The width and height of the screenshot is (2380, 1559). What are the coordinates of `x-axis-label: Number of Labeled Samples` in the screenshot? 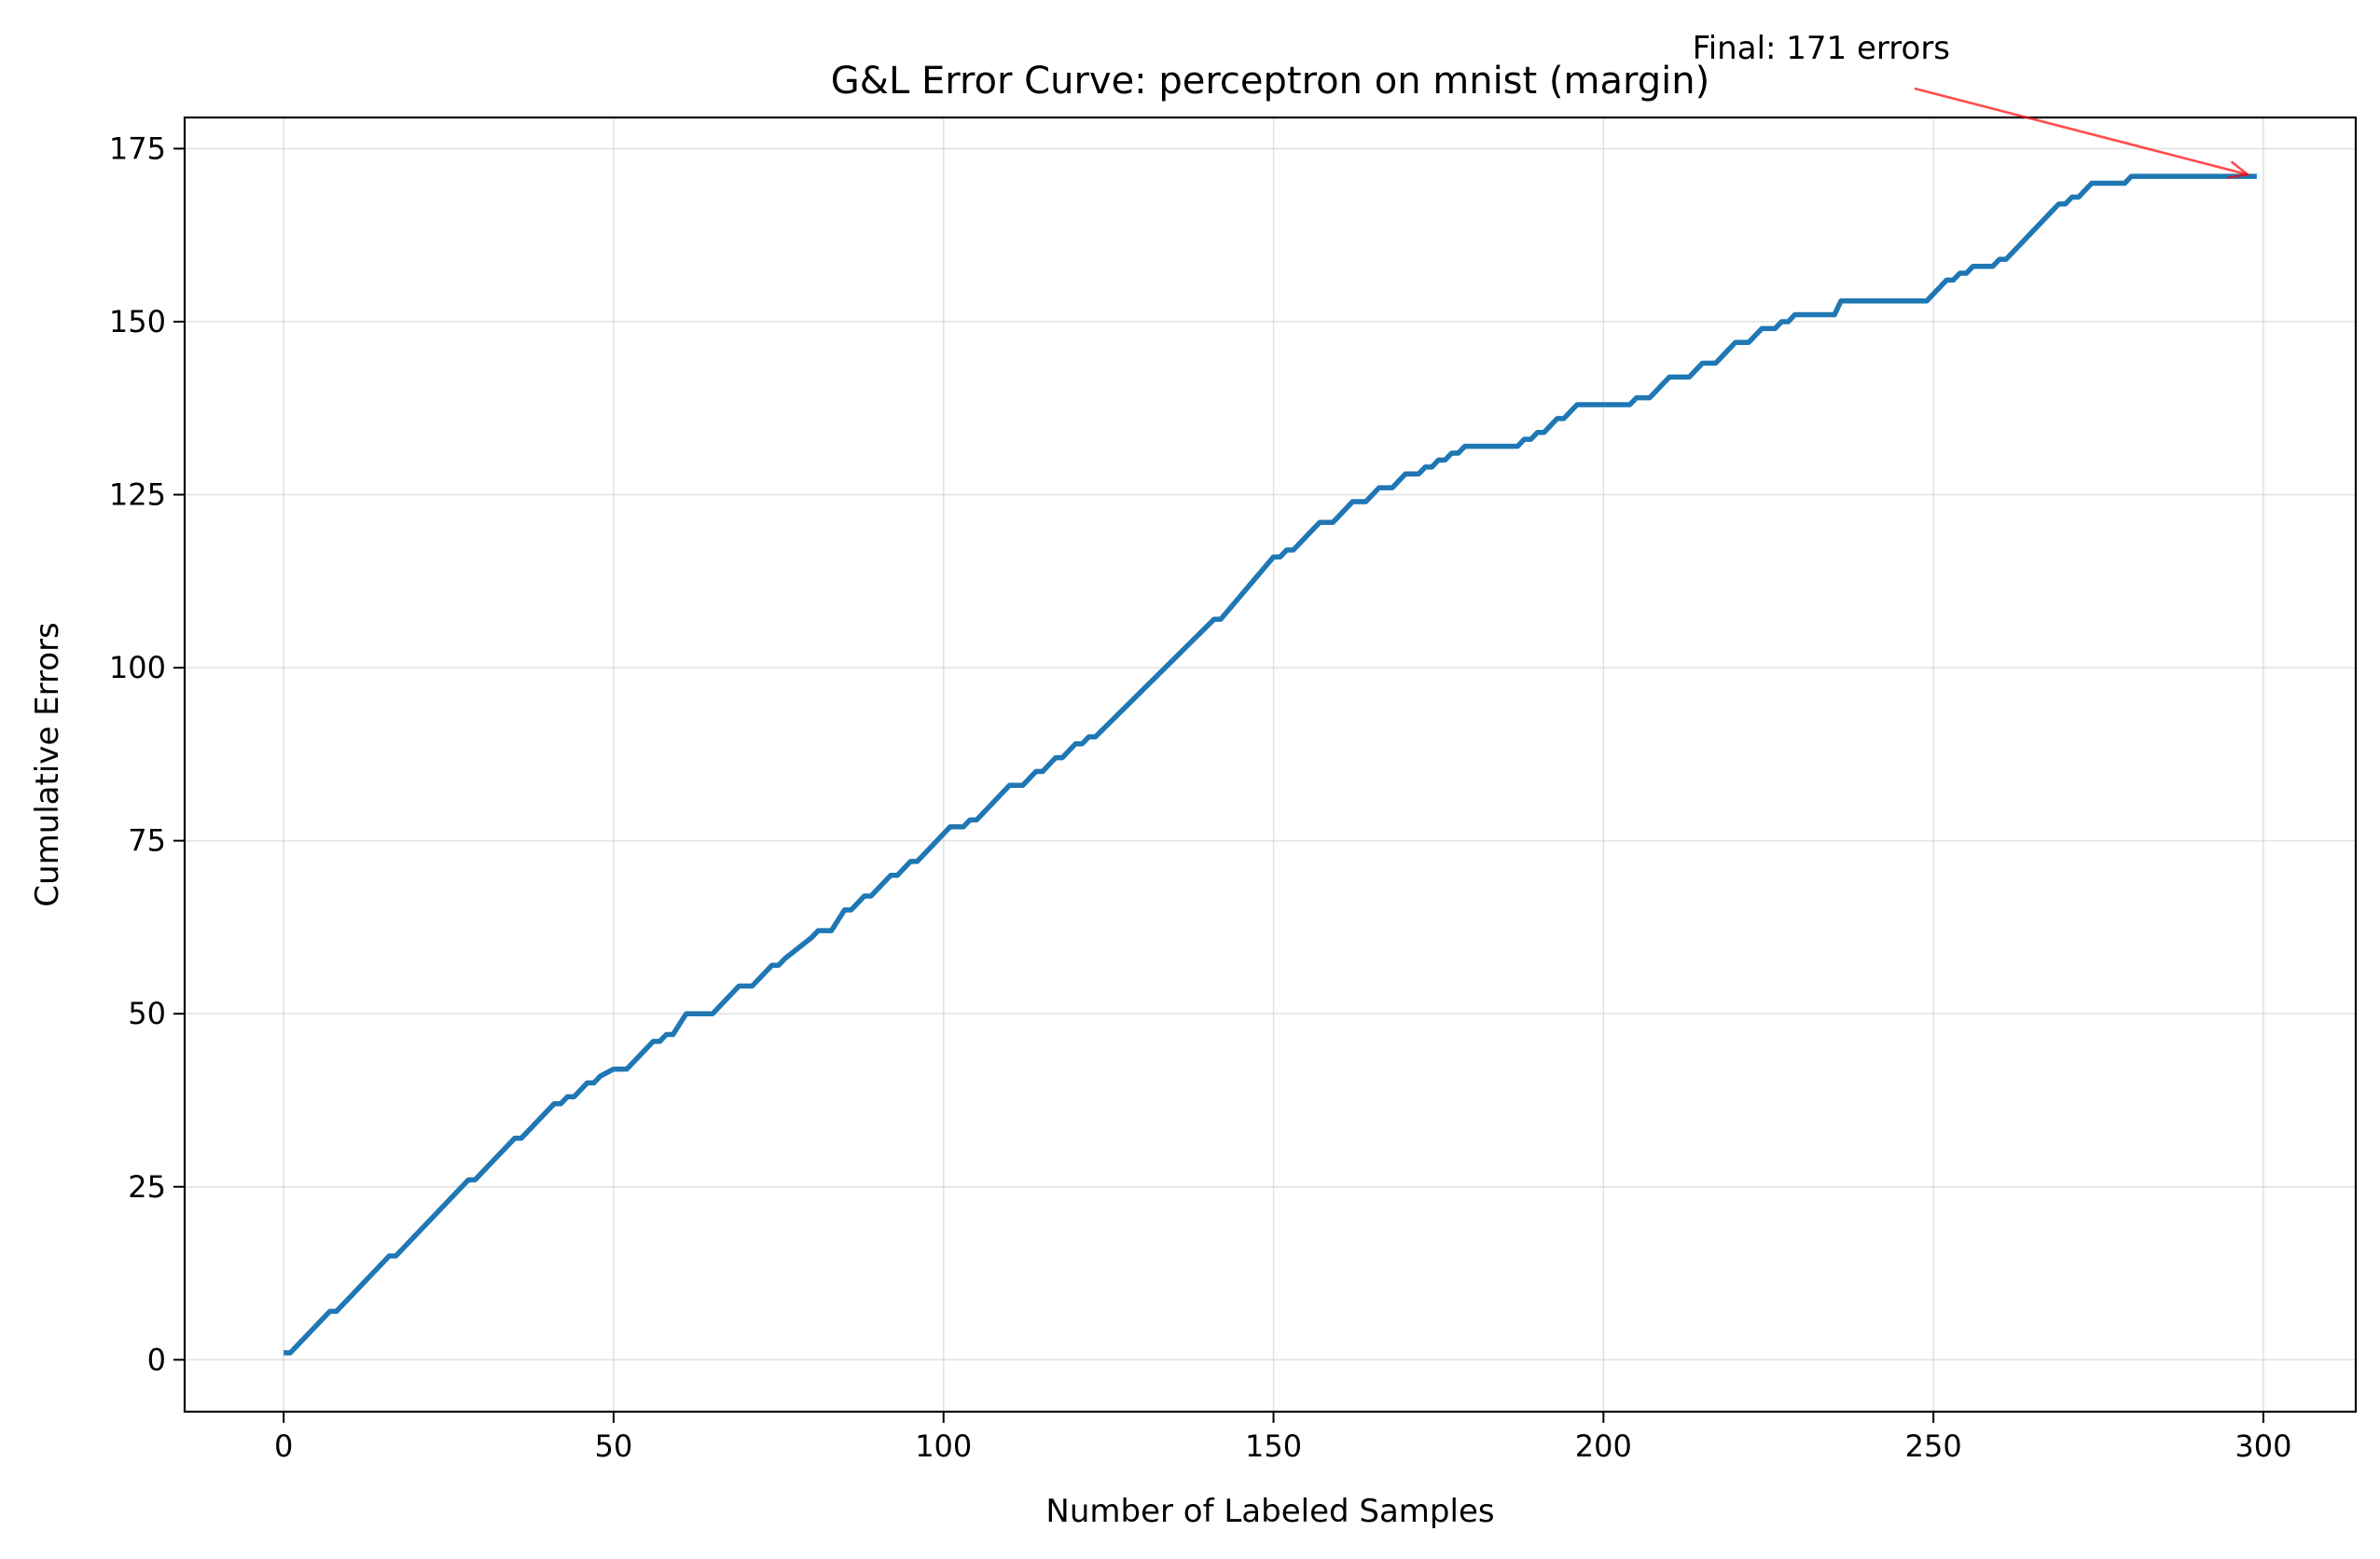 It's located at (1269, 1511).